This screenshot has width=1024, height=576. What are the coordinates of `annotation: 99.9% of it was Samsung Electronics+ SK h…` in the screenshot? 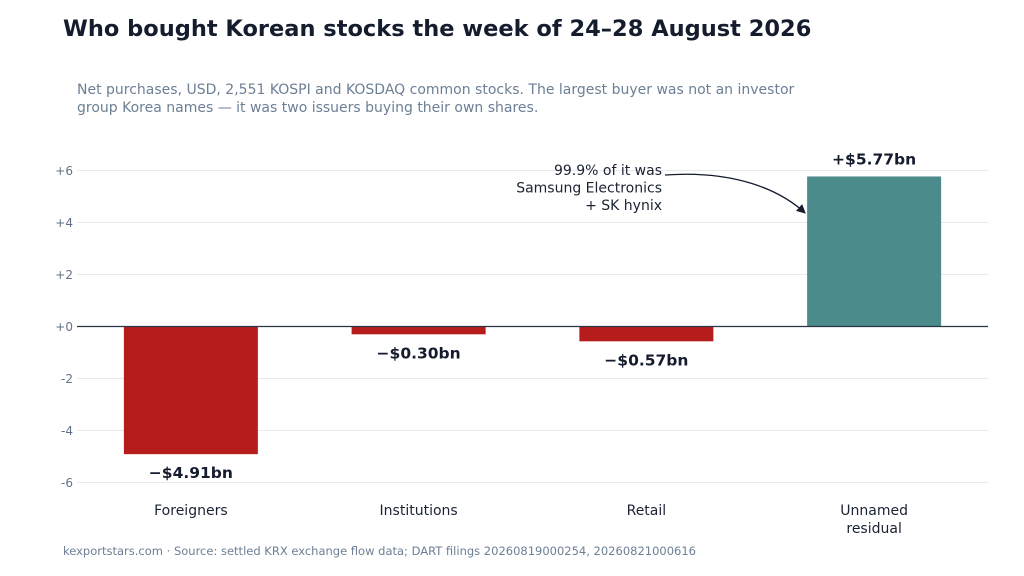 It's located at (661, 188).